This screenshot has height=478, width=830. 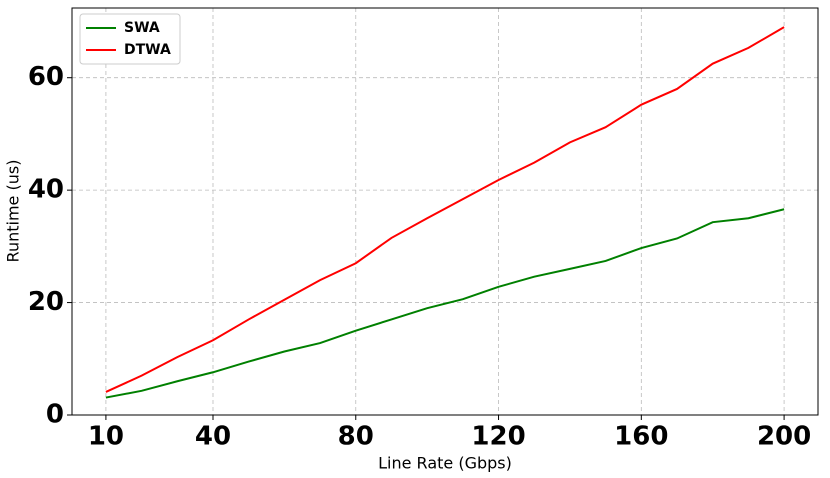 I want to click on x-tick-label: 200, so click(x=784, y=437).